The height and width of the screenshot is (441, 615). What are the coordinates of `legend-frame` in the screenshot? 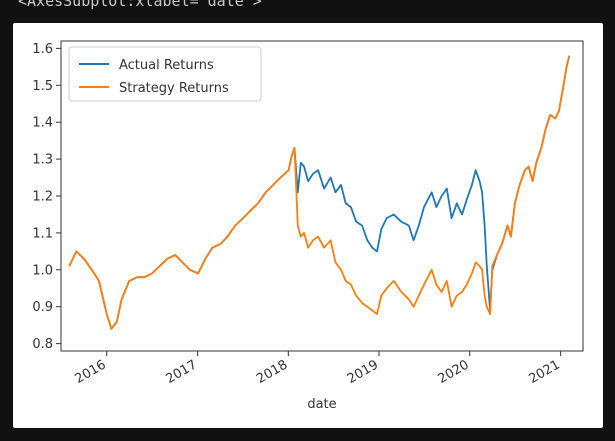 It's located at (165, 74).